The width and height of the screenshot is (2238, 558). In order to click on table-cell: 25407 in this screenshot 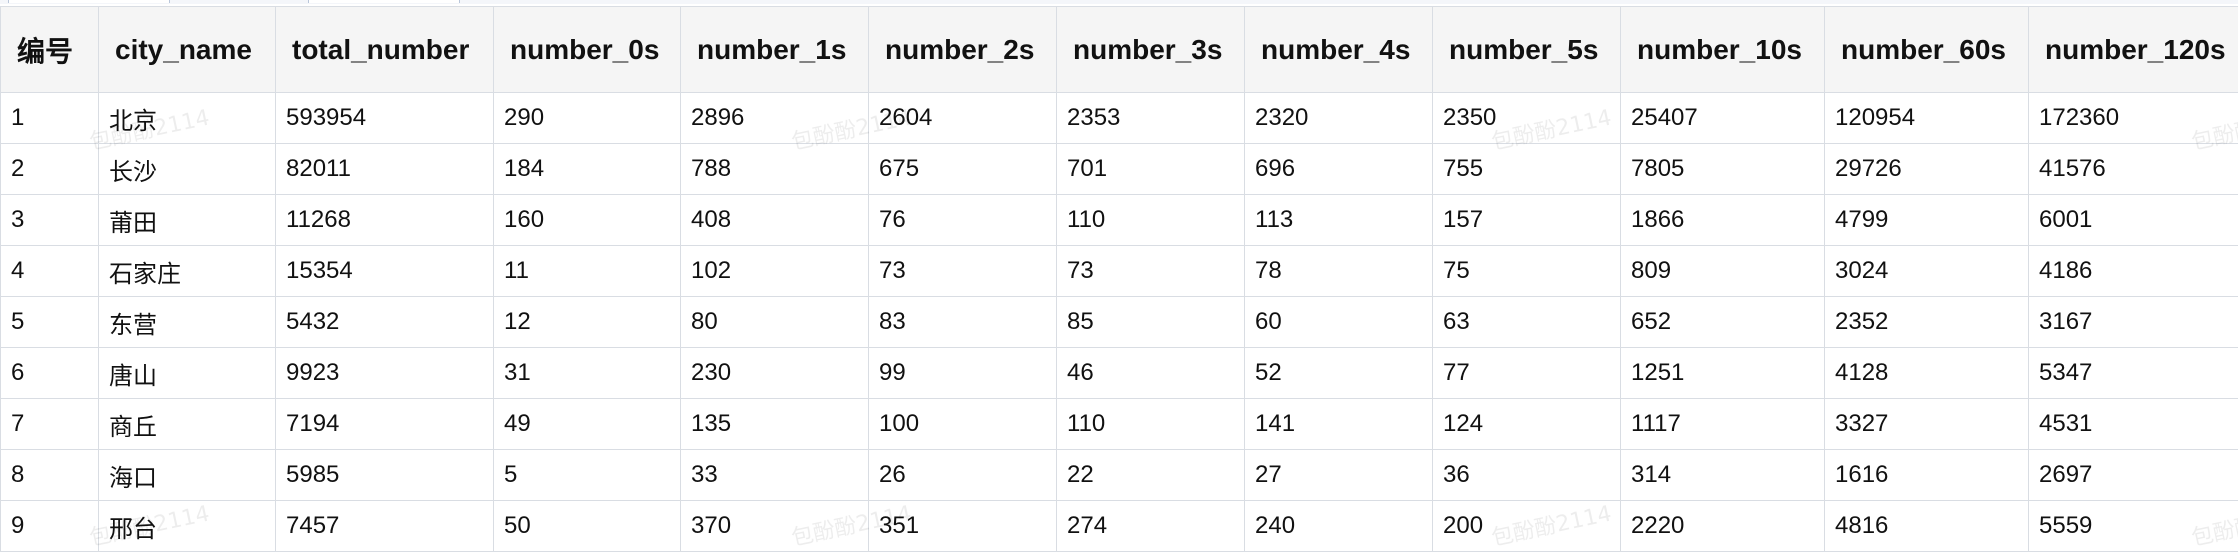, I will do `click(1722, 118)`.